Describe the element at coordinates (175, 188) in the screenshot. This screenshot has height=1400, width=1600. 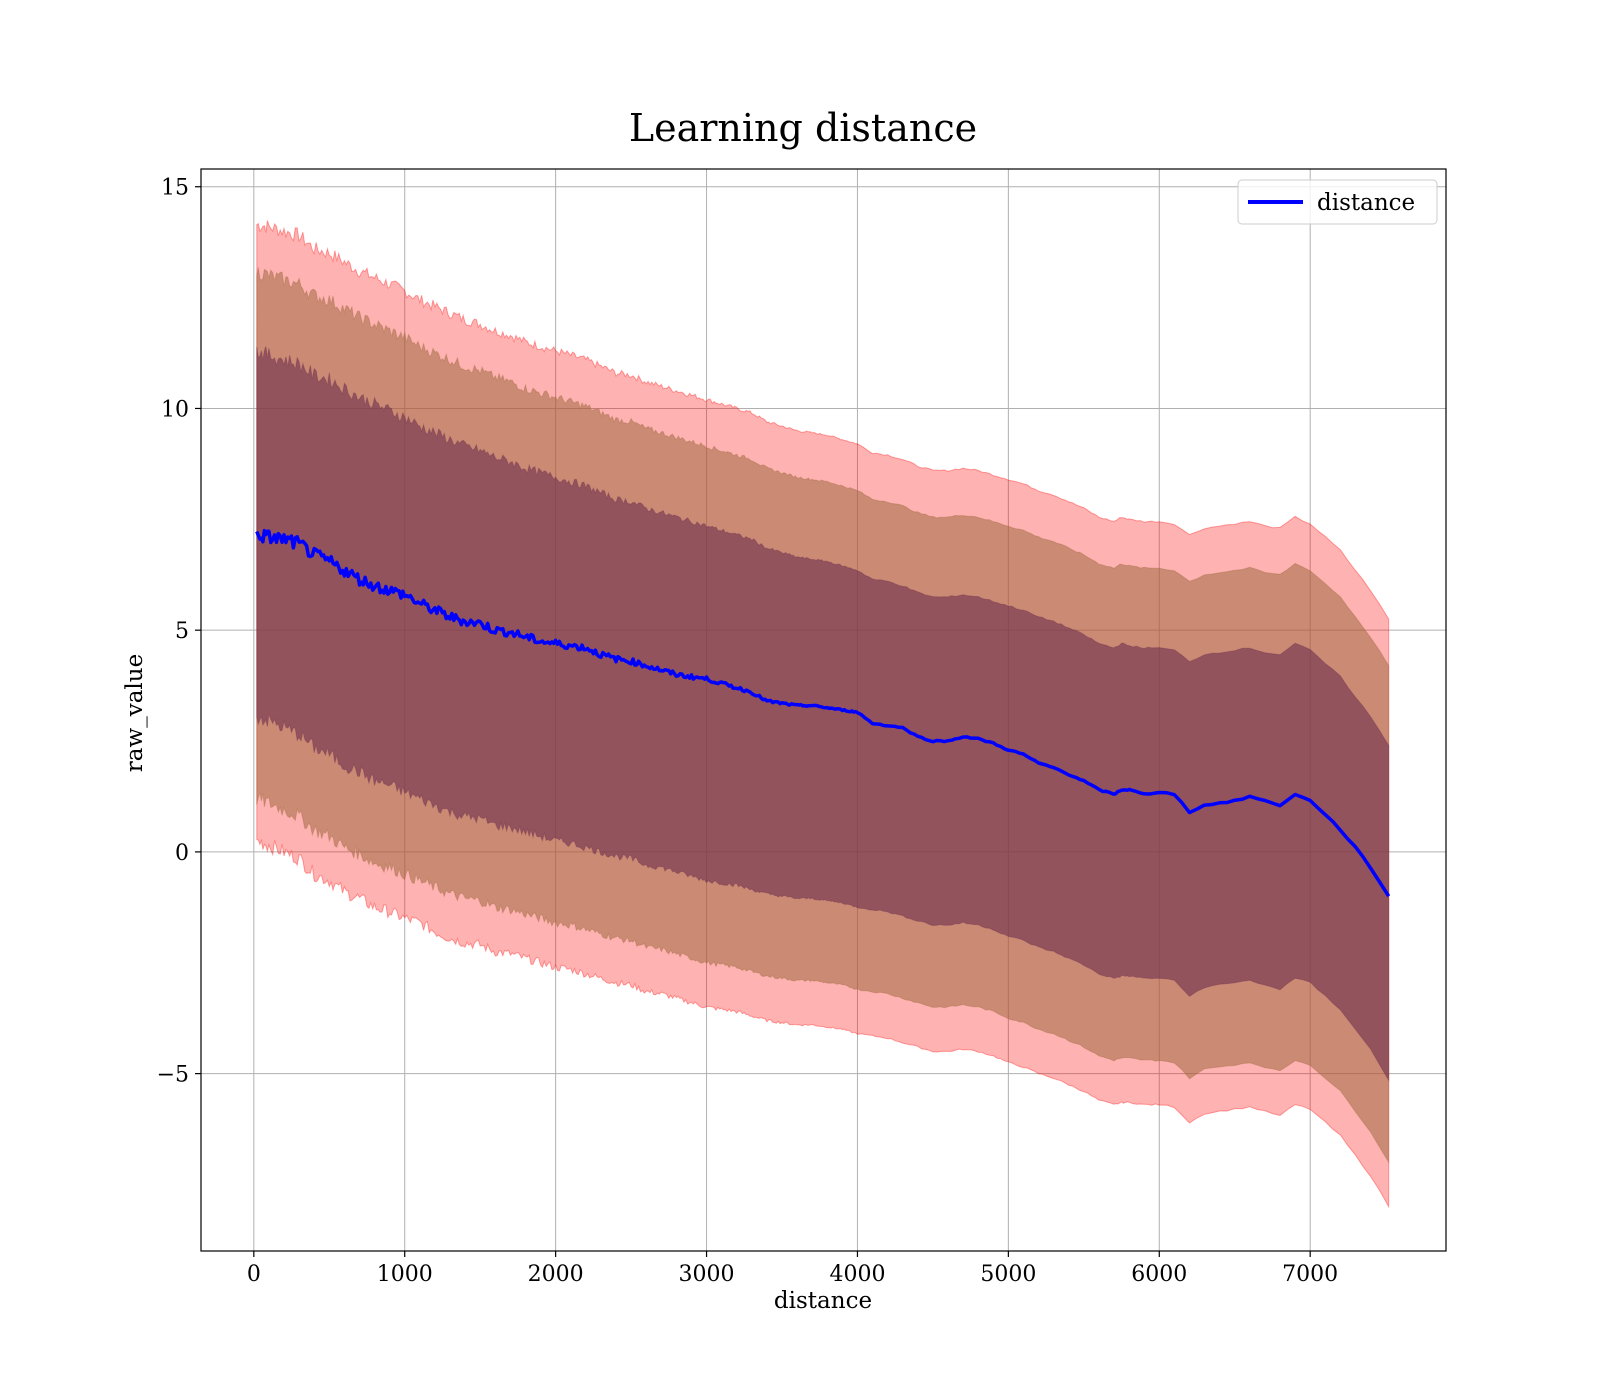
I see `y-tick-label: 15` at that location.